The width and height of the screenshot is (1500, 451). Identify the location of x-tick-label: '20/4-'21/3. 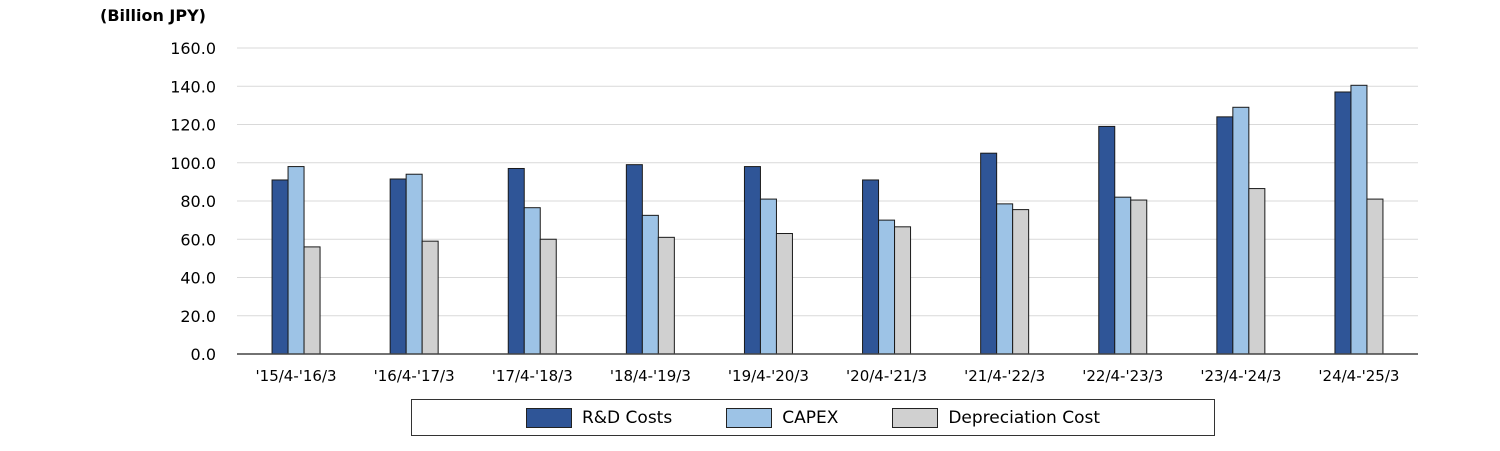
(886, 376).